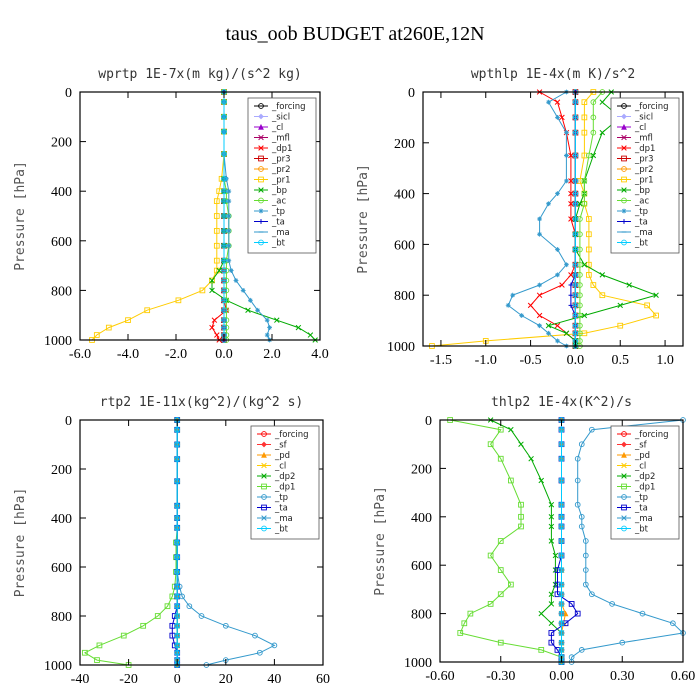 The width and height of the screenshot is (700, 700). What do you see at coordinates (354, 34) in the screenshot?
I see `figure-title: taus_oob BUDGET at260E,12N` at bounding box center [354, 34].